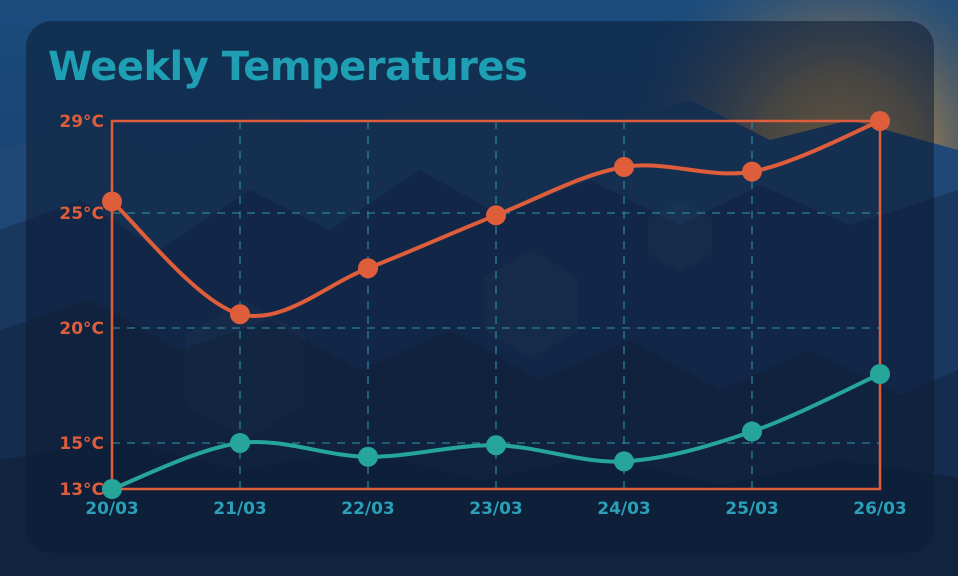 Image resolution: width=958 pixels, height=576 pixels. Describe the element at coordinates (752, 509) in the screenshot. I see `x-tick-label: 25/03` at that location.